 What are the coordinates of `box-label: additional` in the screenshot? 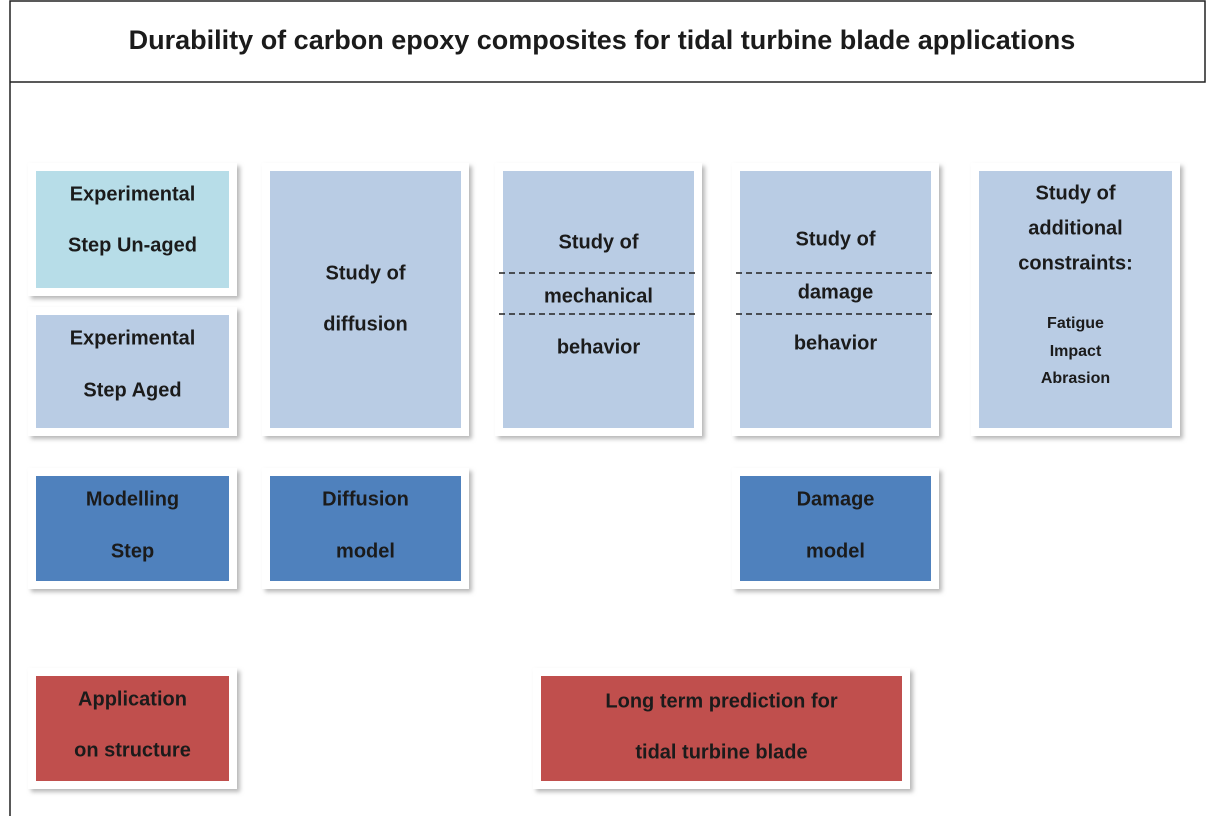 It's located at (1075, 228).